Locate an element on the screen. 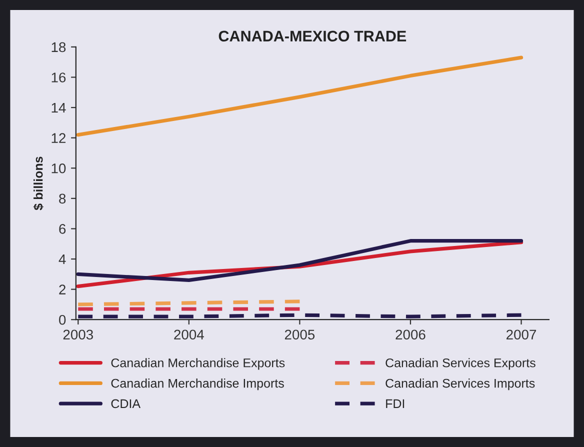 The image size is (584, 447). y-tick-label: 6 is located at coordinates (62, 229).